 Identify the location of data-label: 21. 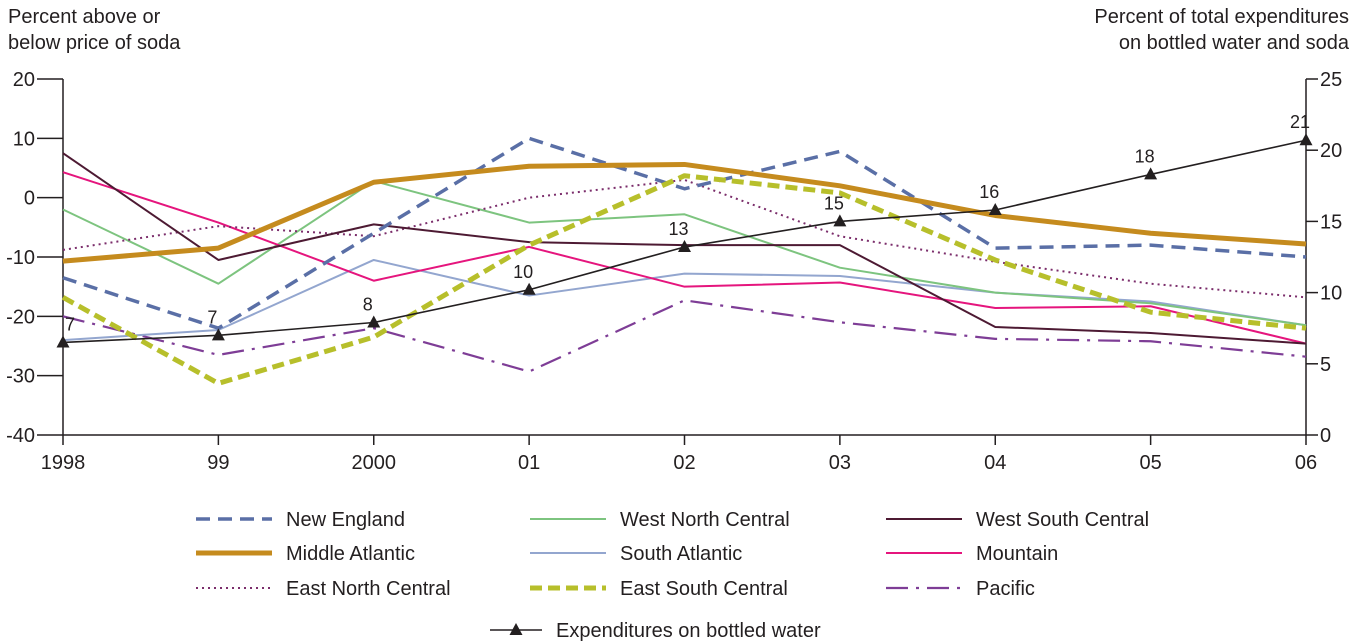
(1300, 122).